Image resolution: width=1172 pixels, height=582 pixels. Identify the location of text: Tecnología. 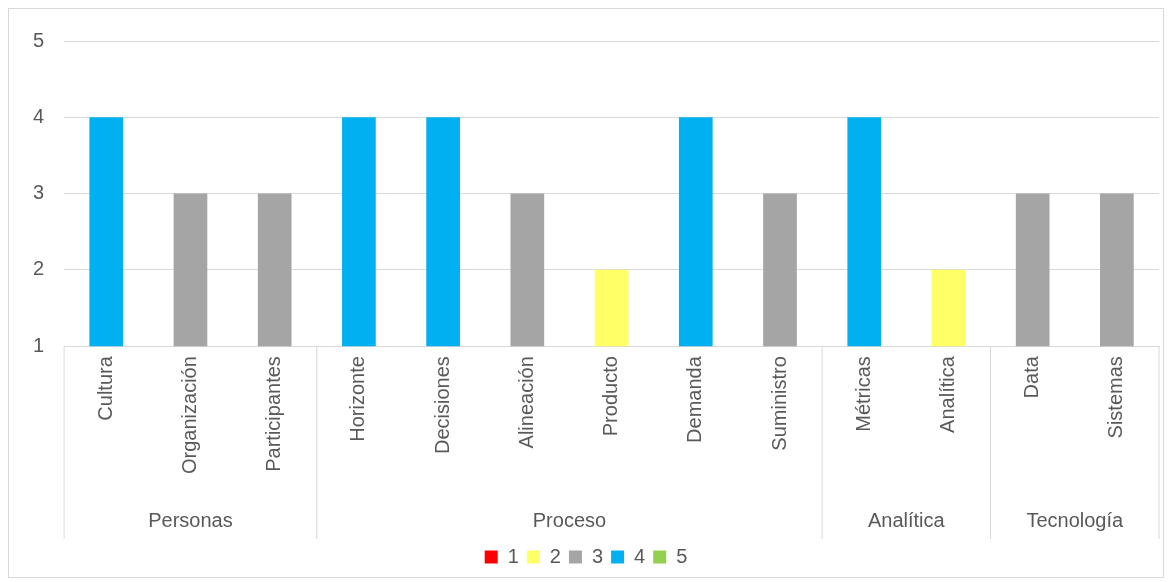
(1075, 519).